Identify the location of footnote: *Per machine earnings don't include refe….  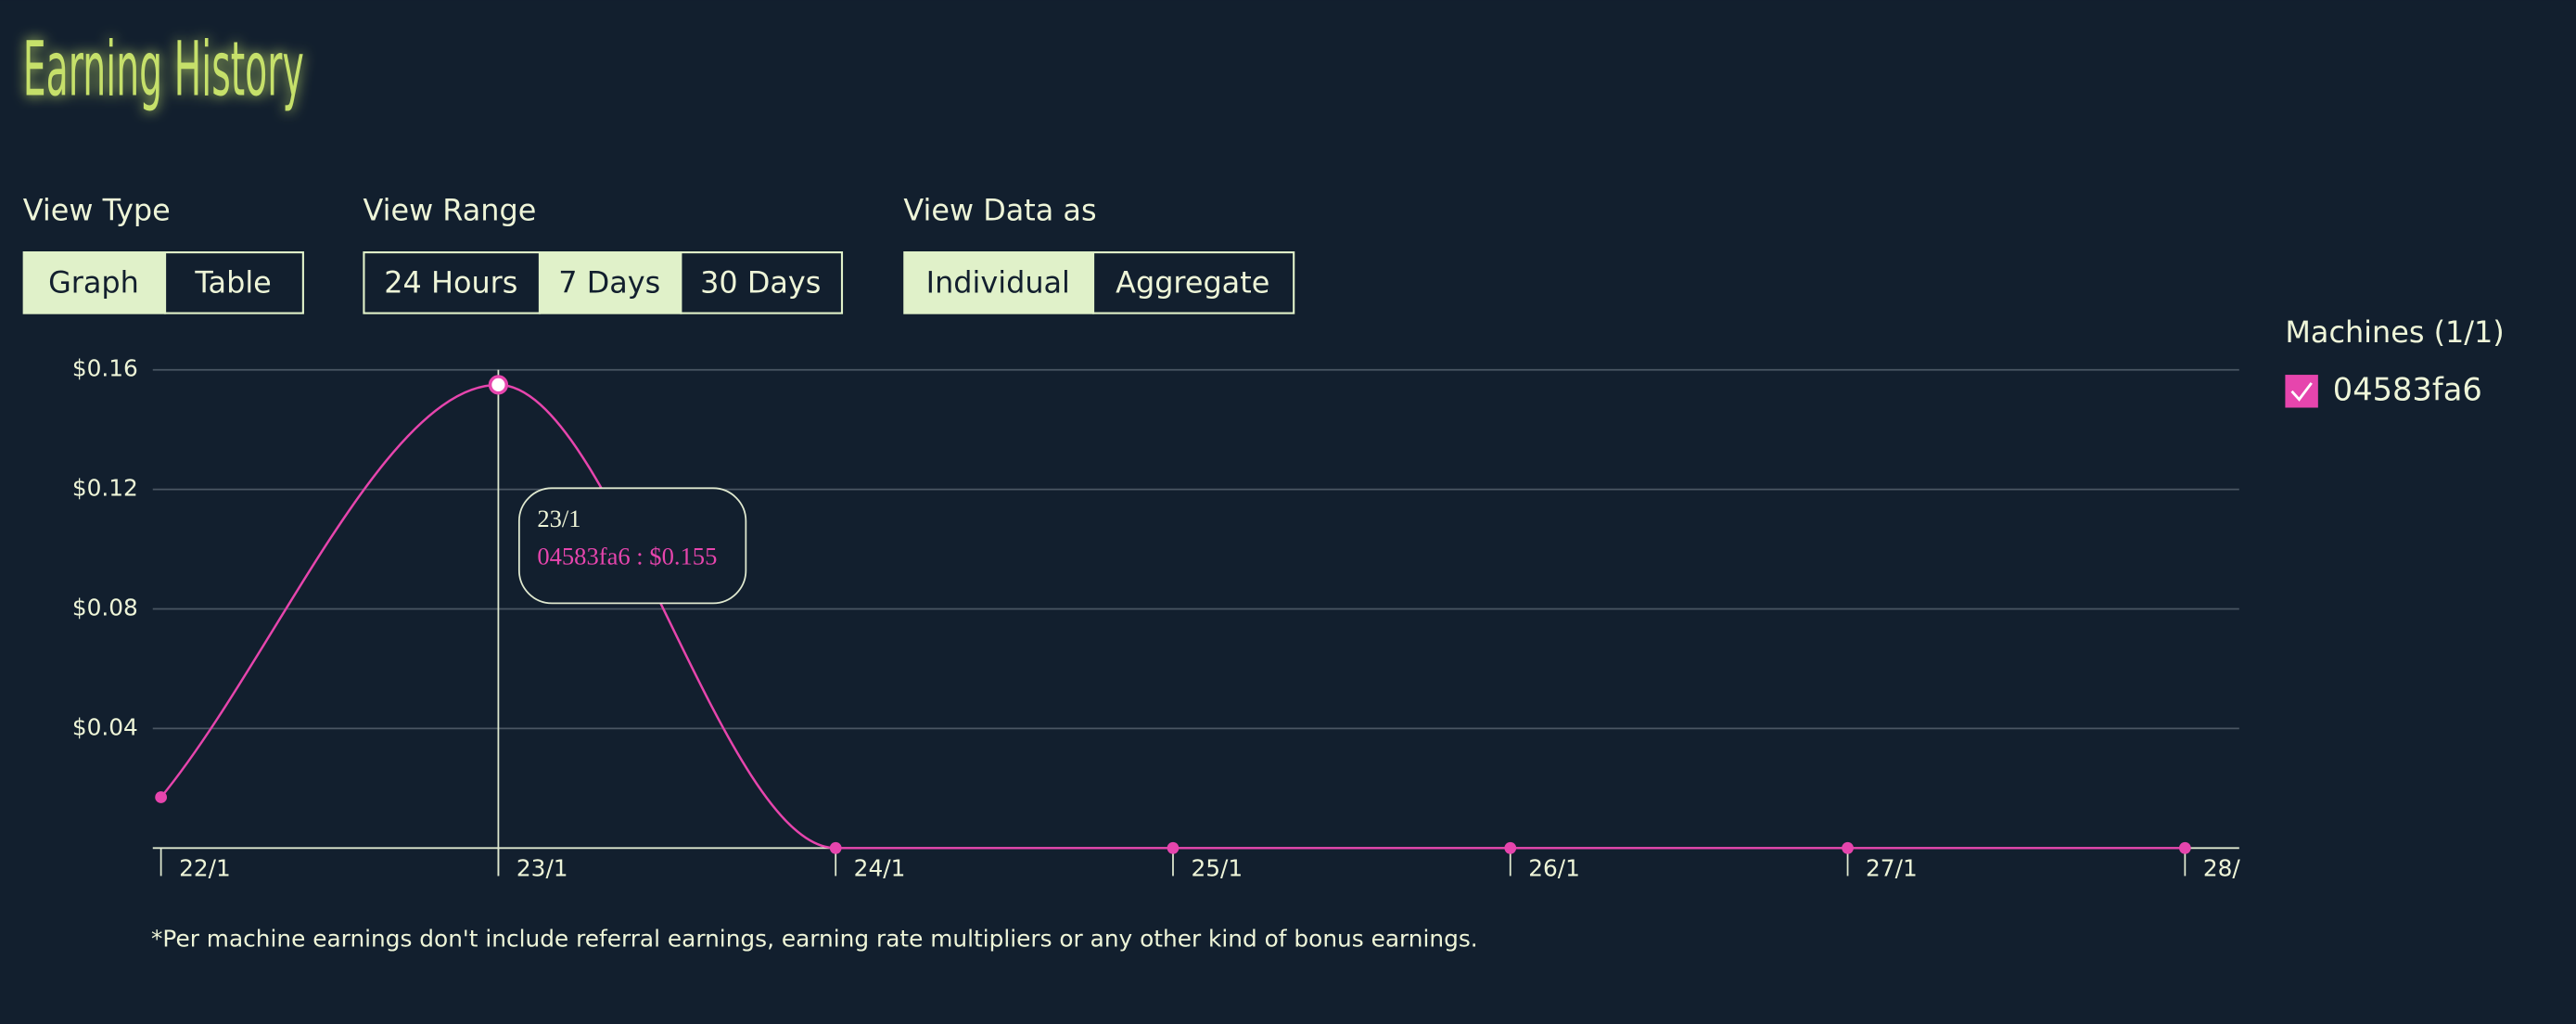
(814, 939).